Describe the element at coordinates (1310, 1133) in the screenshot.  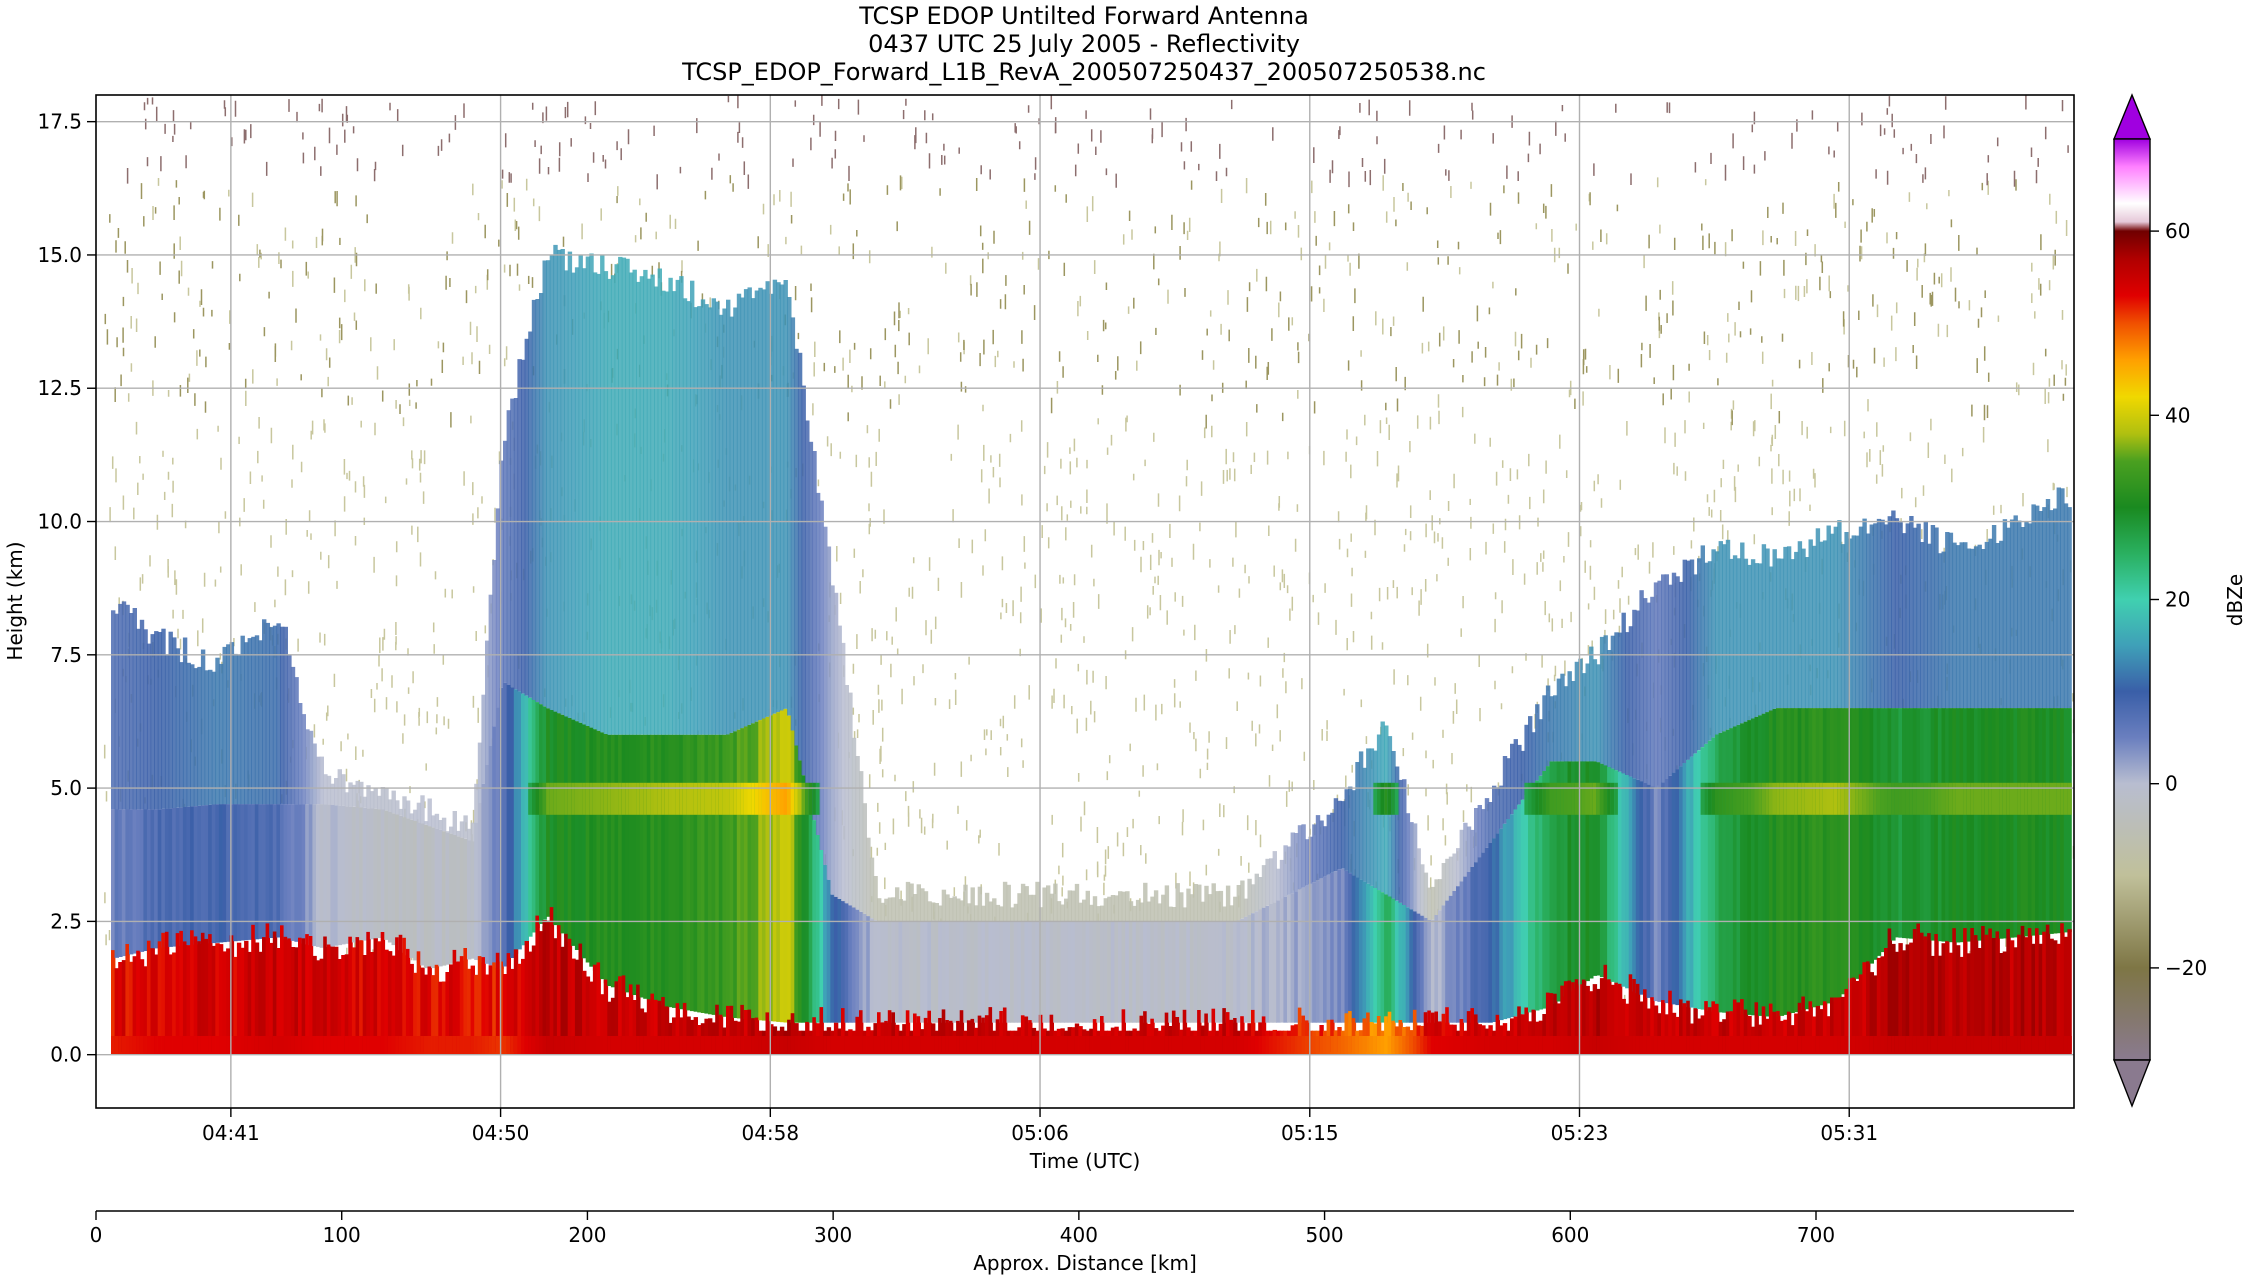
I see `x-tick-label: 05:15` at that location.